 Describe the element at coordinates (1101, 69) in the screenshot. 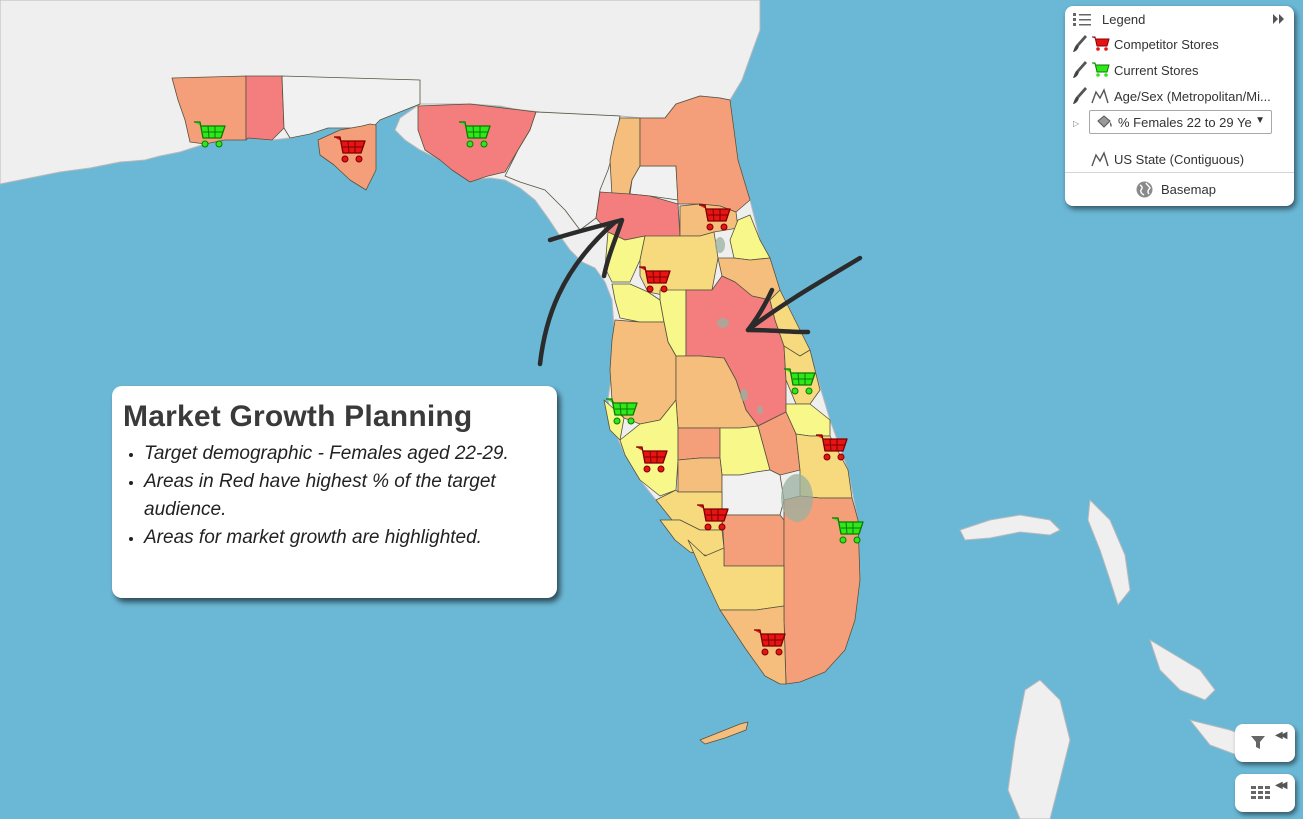

I see `green-cart-icon` at that location.